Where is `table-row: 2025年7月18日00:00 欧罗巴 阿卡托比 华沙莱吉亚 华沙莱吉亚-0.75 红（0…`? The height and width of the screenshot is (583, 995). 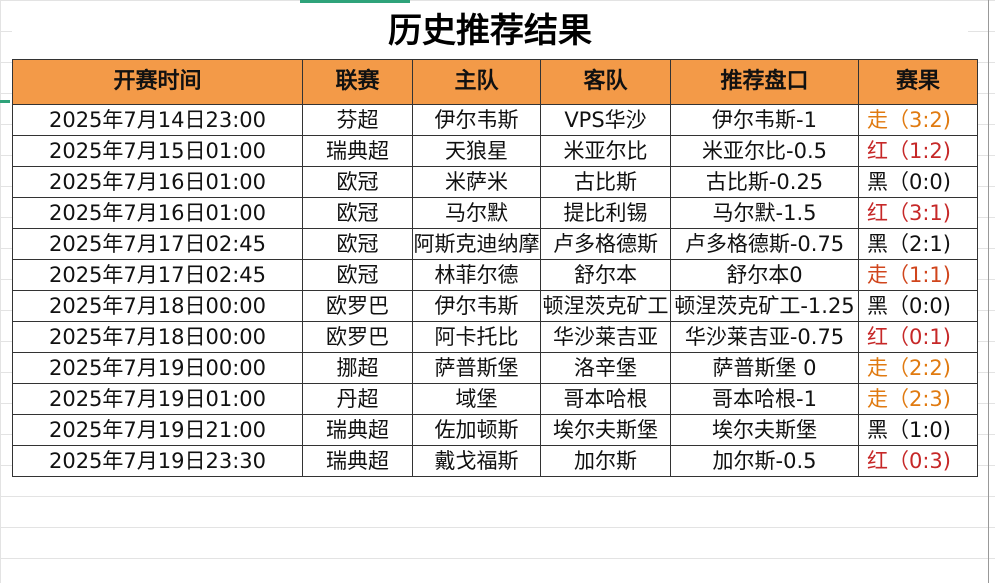
table-row: 2025年7月18日00:00 欧罗巴 阿卡托比 华沙莱吉亚 华沙莱吉亚-0.75 红（0… is located at coordinates (495, 337).